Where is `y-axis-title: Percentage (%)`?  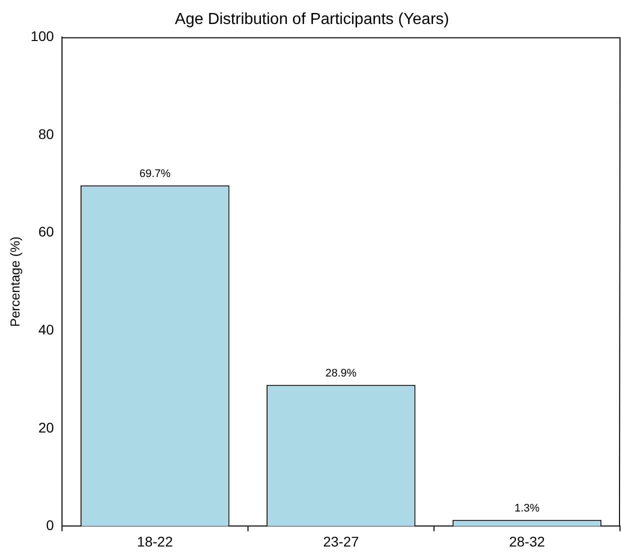 y-axis-title: Percentage (%) is located at coordinates (14, 281).